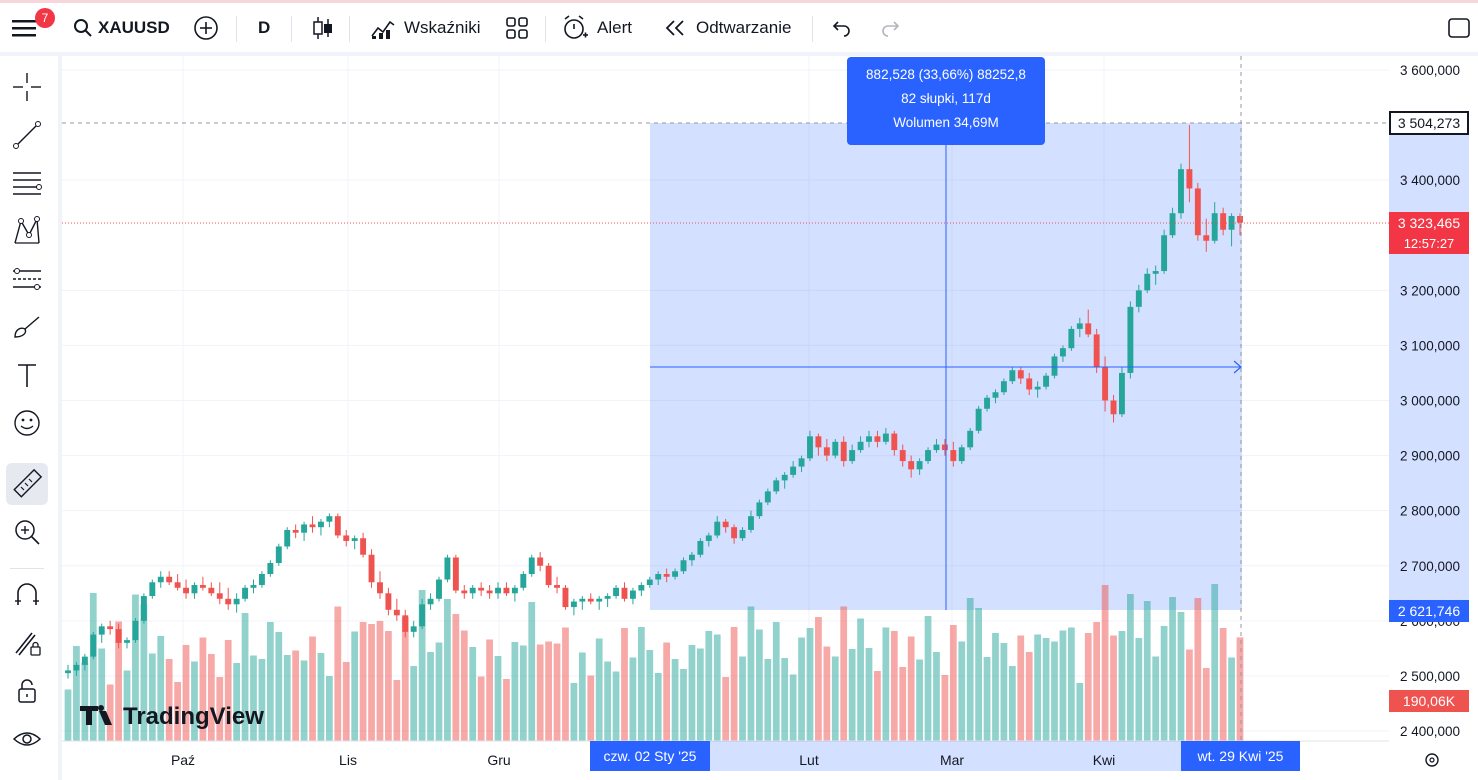 The width and height of the screenshot is (1478, 780). Describe the element at coordinates (27, 279) in the screenshot. I see `forecast-tool` at that location.